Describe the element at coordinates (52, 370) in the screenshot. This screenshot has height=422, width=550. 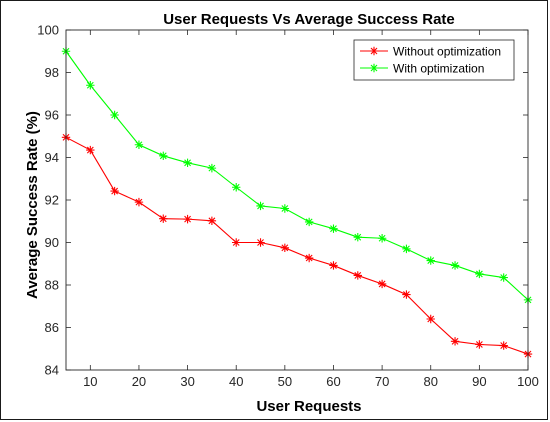
I see `y-tick-label: 84` at that location.